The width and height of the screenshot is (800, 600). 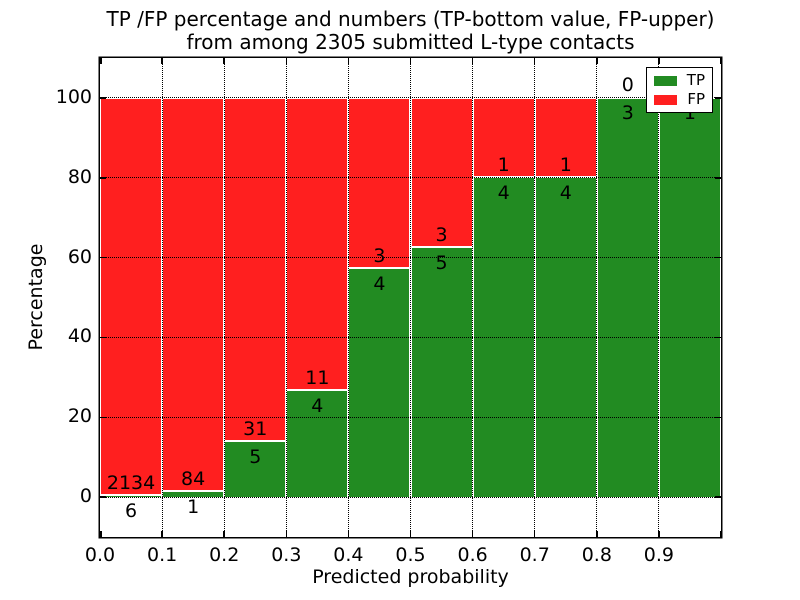 What do you see at coordinates (131, 510) in the screenshot?
I see `tp-count-label: 6` at bounding box center [131, 510].